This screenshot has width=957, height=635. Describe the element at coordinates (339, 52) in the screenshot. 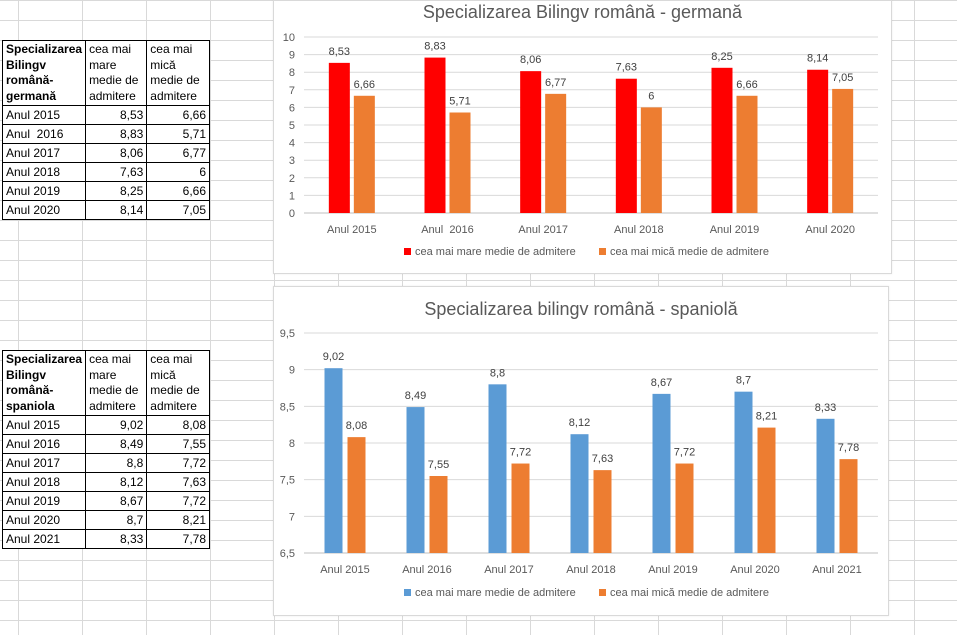

I see `data-label: 8,53` at that location.